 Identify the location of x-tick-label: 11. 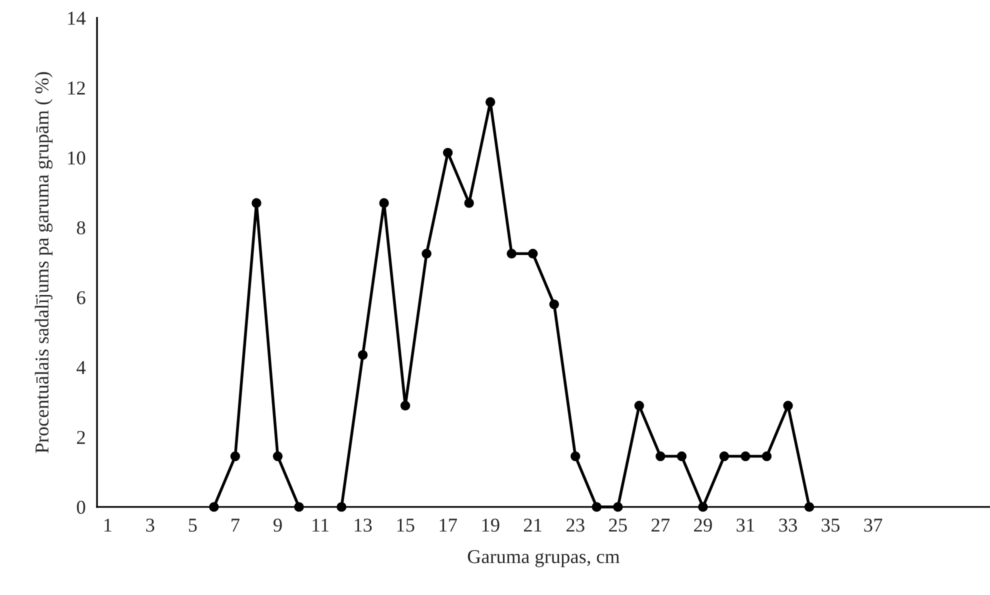
(320, 525).